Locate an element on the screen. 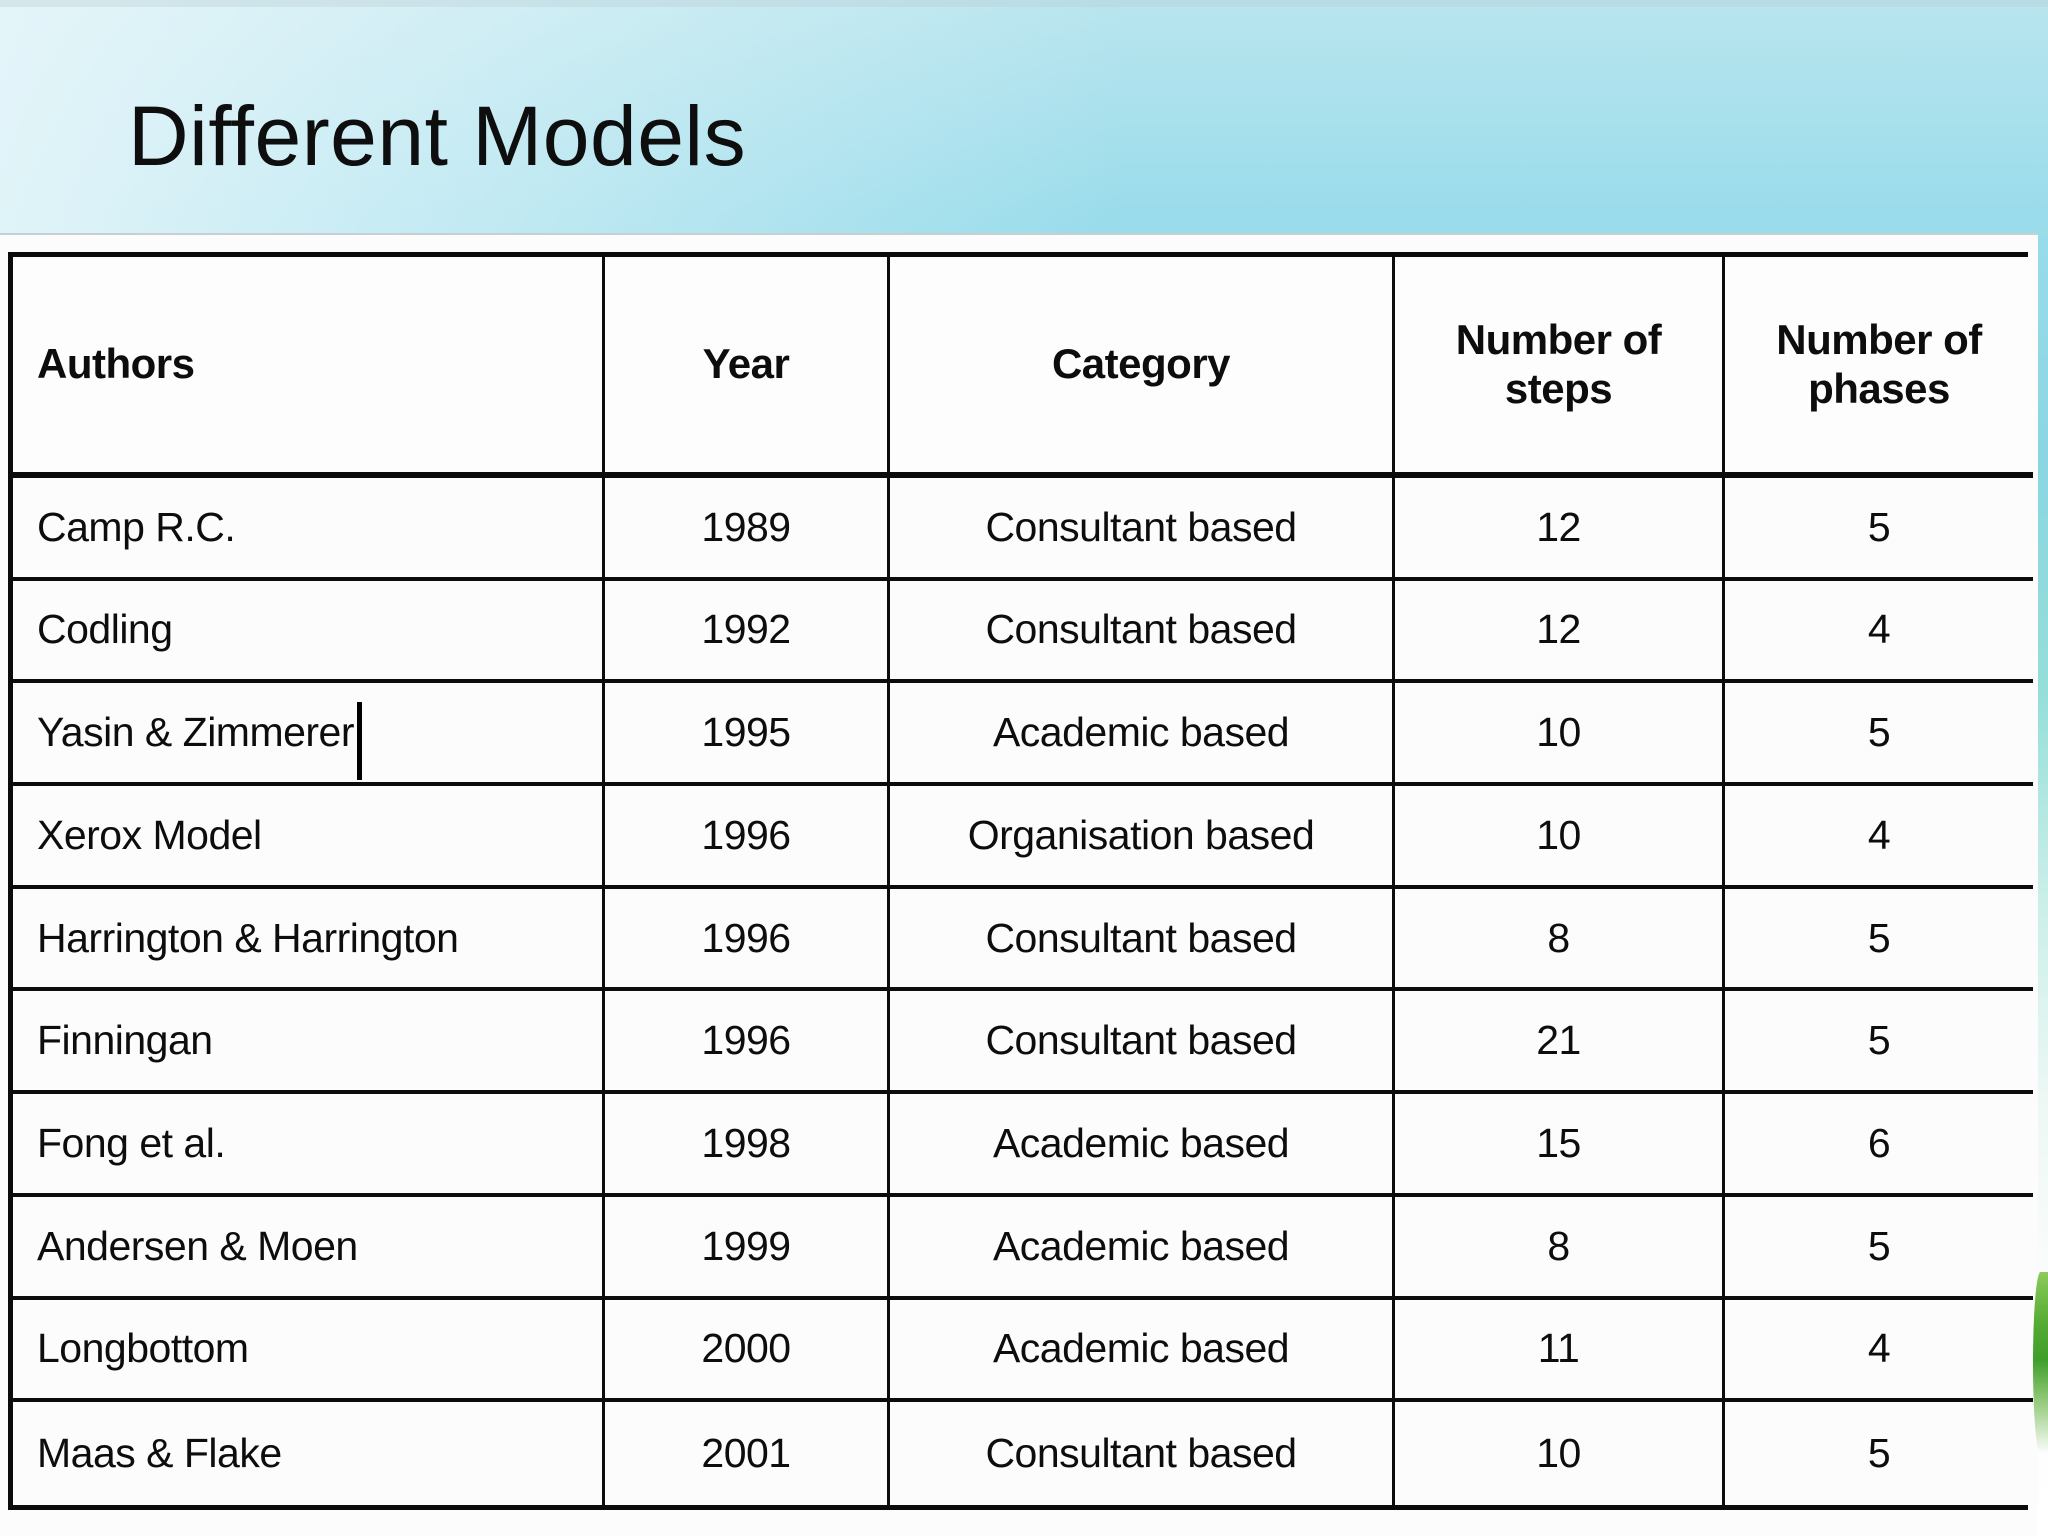 Image resolution: width=2048 pixels, height=1536 pixels. cell-year: 2001 is located at coordinates (747, 1453).